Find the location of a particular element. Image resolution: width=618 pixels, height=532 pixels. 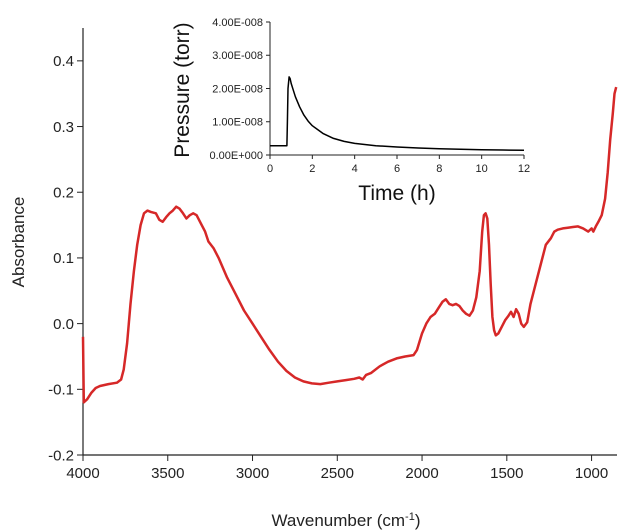

main-y-tick-label: 0.3 is located at coordinates (63, 127).